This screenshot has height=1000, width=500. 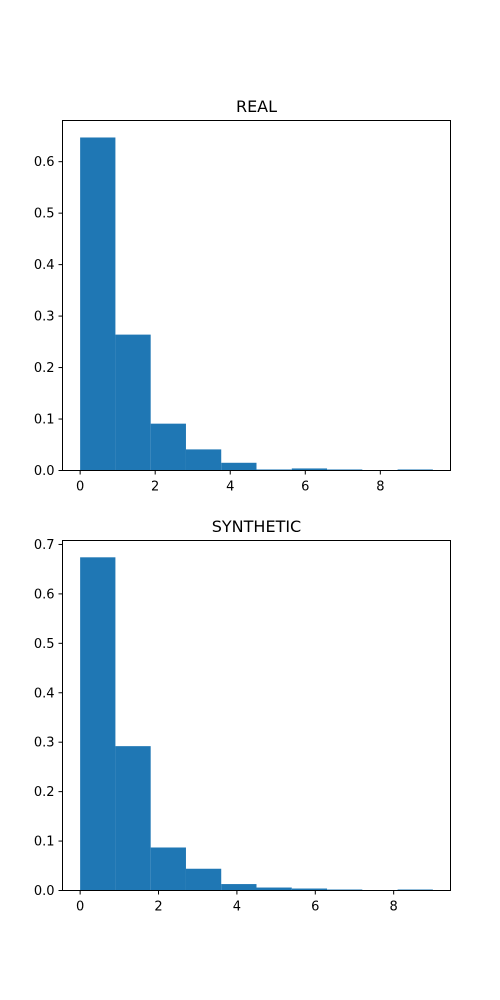 I want to click on real-y-tick-label-0: 0.0, so click(x=44, y=471).